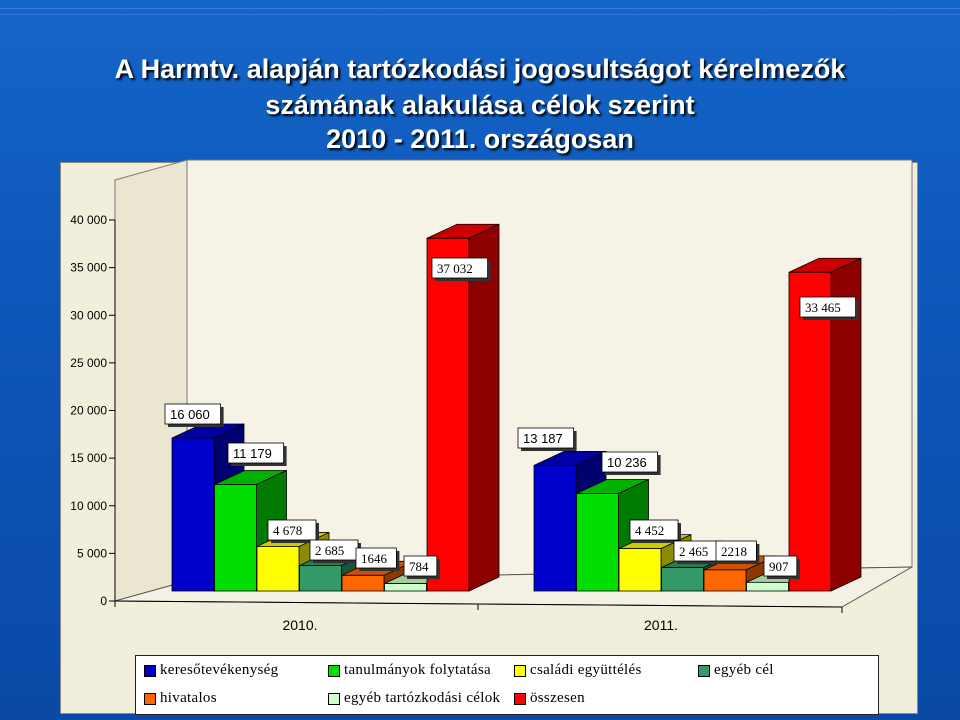 The height and width of the screenshot is (720, 960). What do you see at coordinates (557, 698) in the screenshot?
I see `legend-label: összesen` at bounding box center [557, 698].